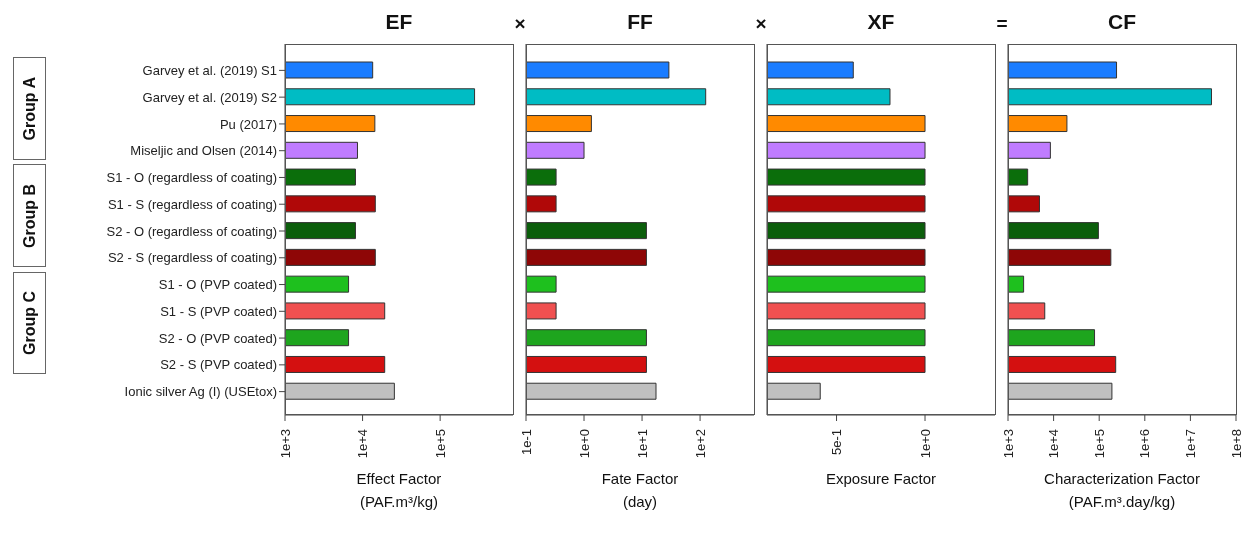 This screenshot has width=1248, height=542. Describe the element at coordinates (526, 442) in the screenshot. I see `x-tick-label: 1e-1` at that location.